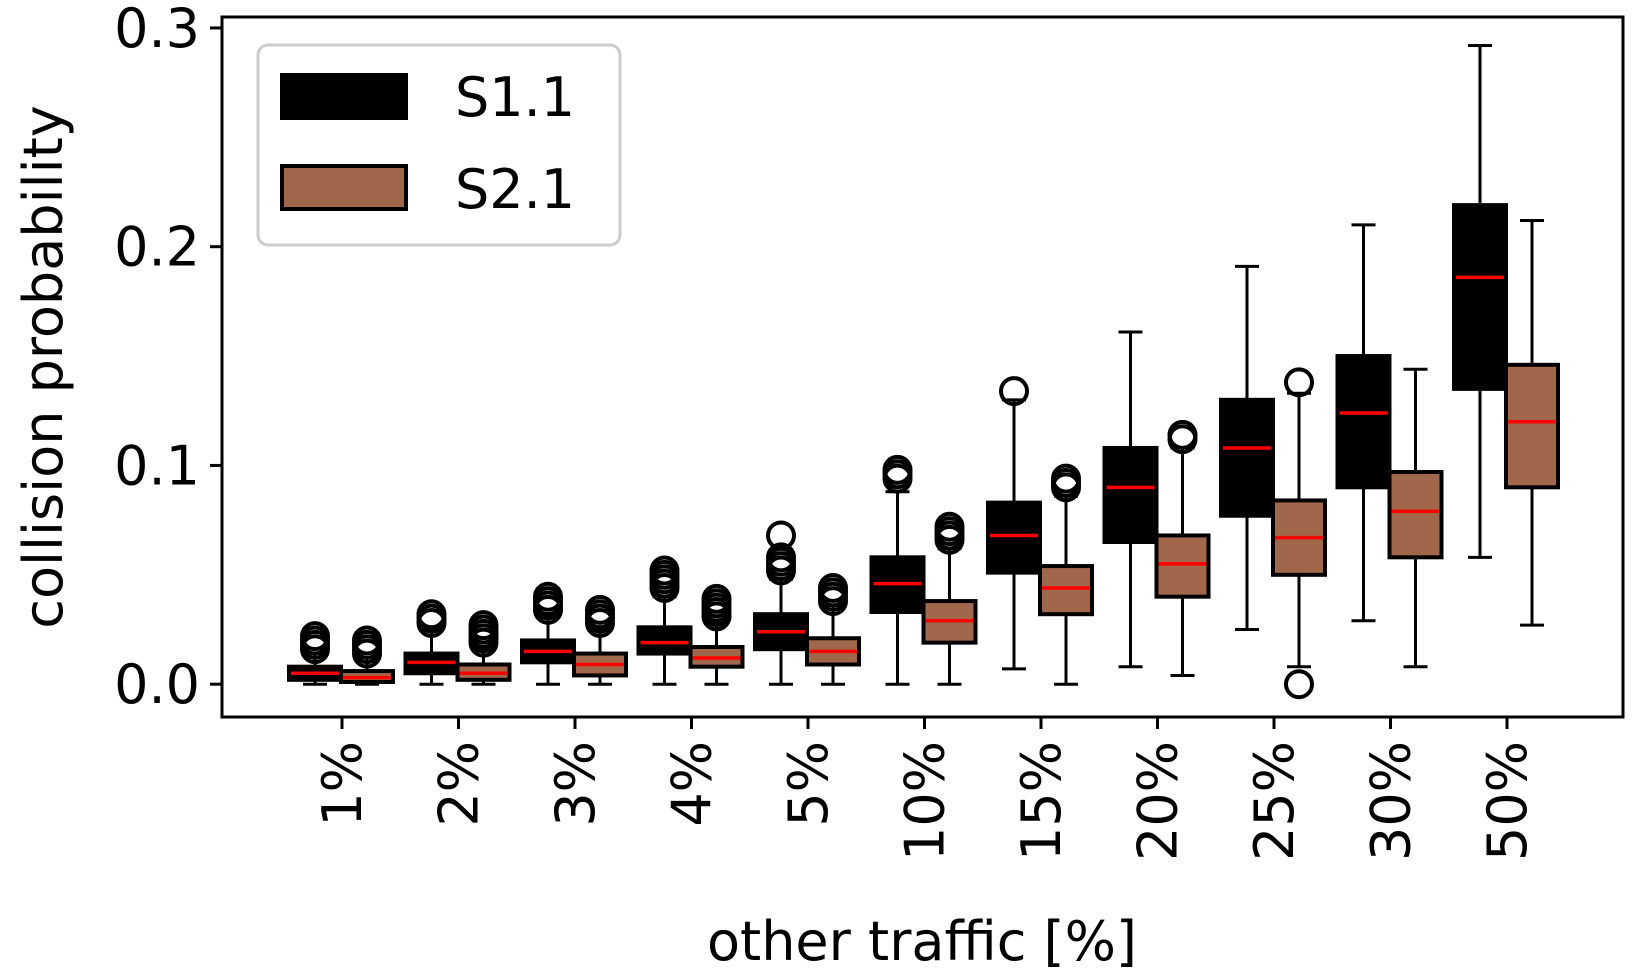 The height and width of the screenshot is (978, 1633). I want to click on x-axis-label: other traffic [%], so click(922, 941).